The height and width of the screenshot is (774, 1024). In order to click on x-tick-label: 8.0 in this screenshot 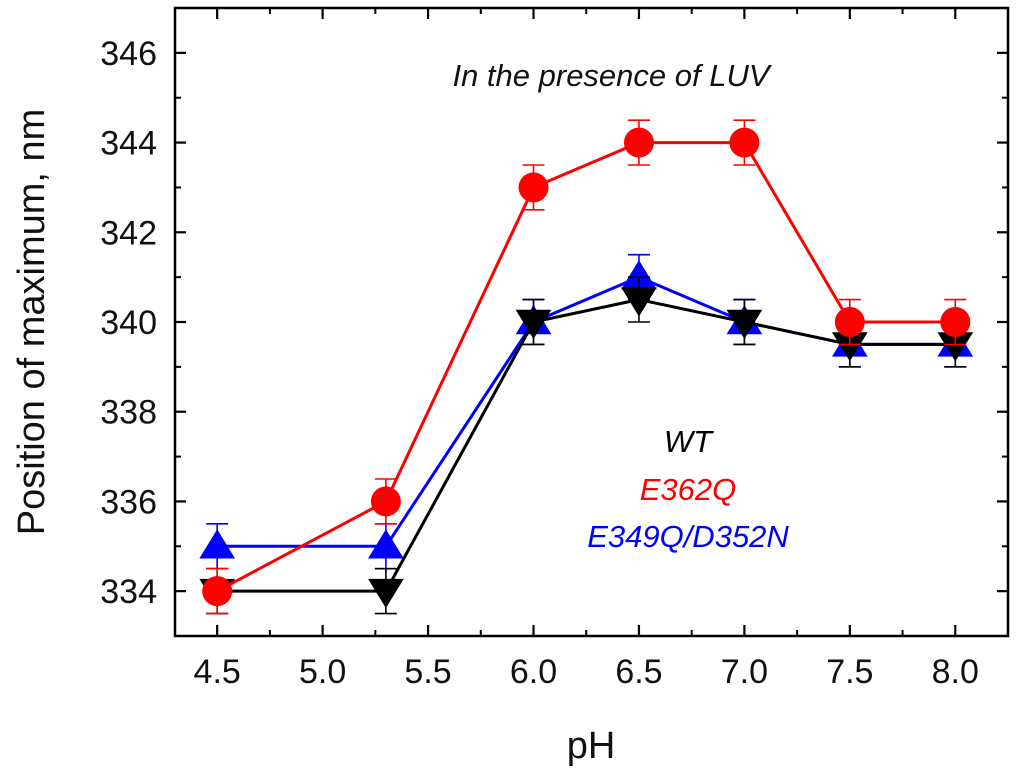, I will do `click(955, 672)`.